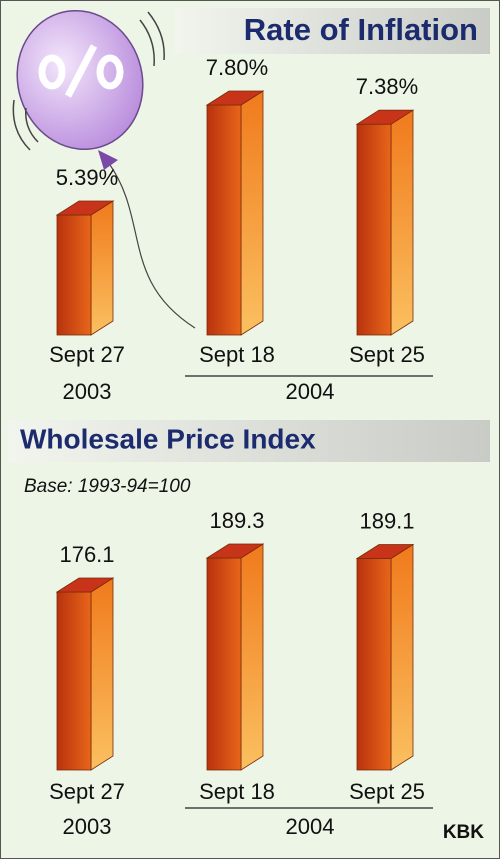  Describe the element at coordinates (168, 438) in the screenshot. I see `chart-title: Wholesale Price Index` at that location.